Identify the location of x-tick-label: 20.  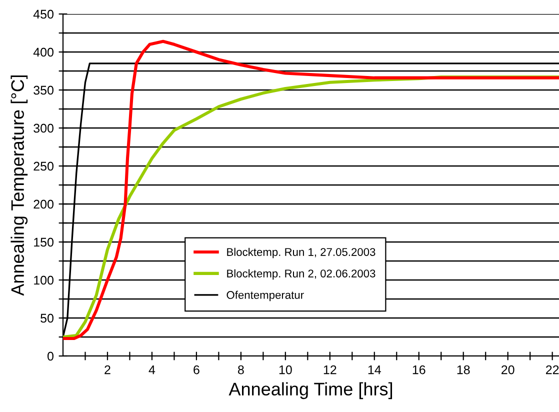
(508, 369).